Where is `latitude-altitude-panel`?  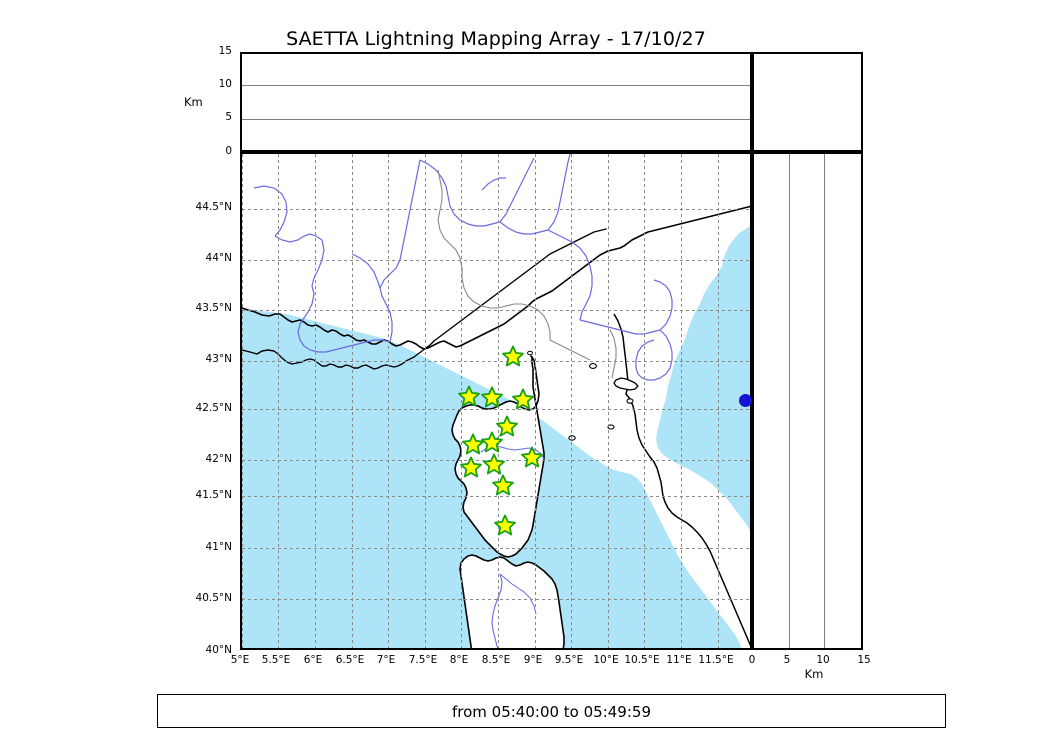
latitude-altitude-panel is located at coordinates (807, 401).